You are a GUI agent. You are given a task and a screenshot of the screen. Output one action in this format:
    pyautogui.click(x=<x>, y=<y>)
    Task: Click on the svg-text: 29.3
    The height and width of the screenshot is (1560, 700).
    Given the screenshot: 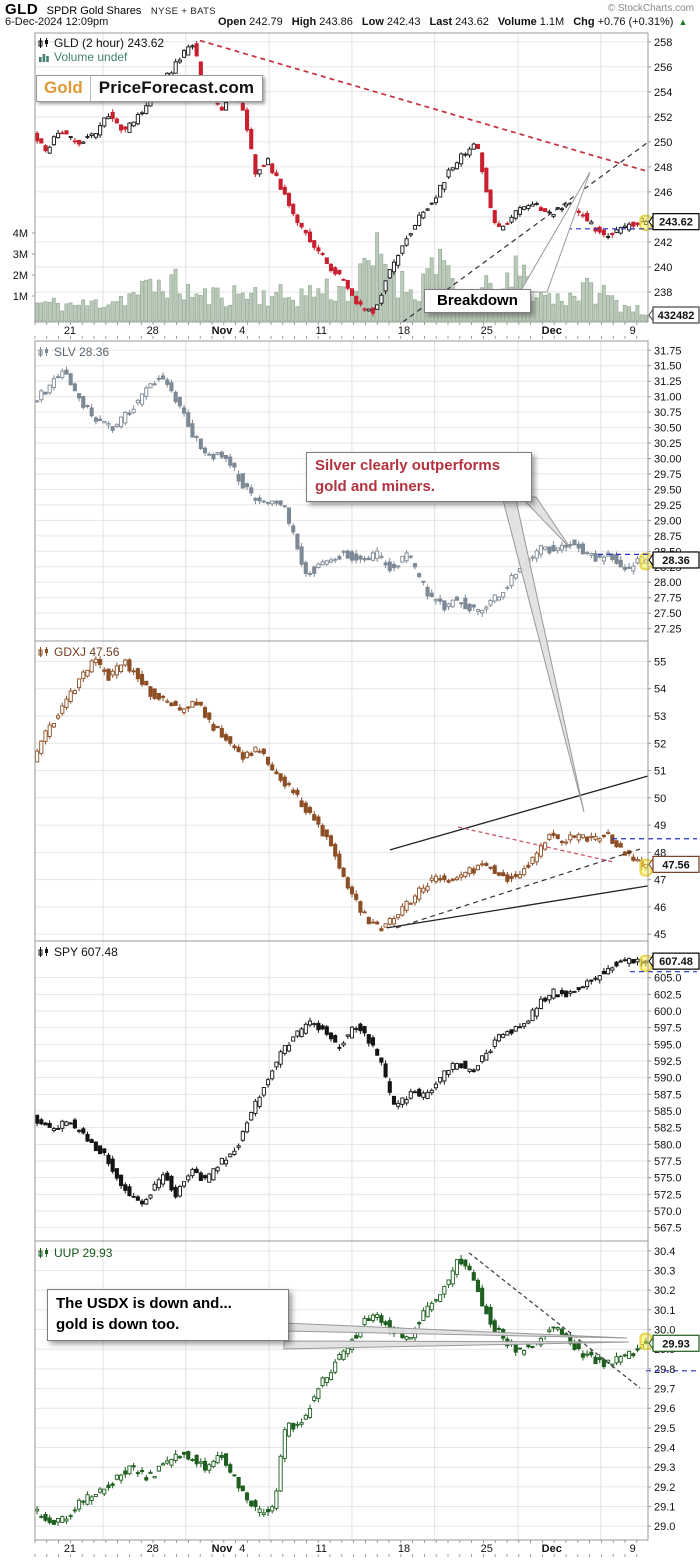 What is the action you would take?
    pyautogui.click(x=664, y=1468)
    